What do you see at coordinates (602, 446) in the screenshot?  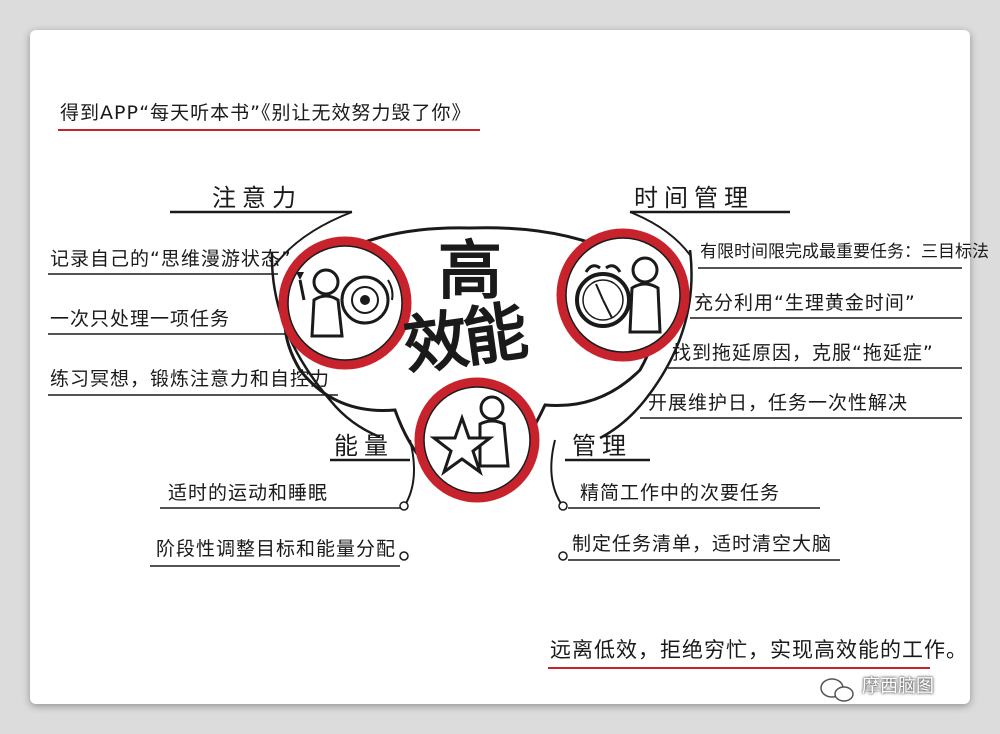 I see `branch-label-management: 管理` at bounding box center [602, 446].